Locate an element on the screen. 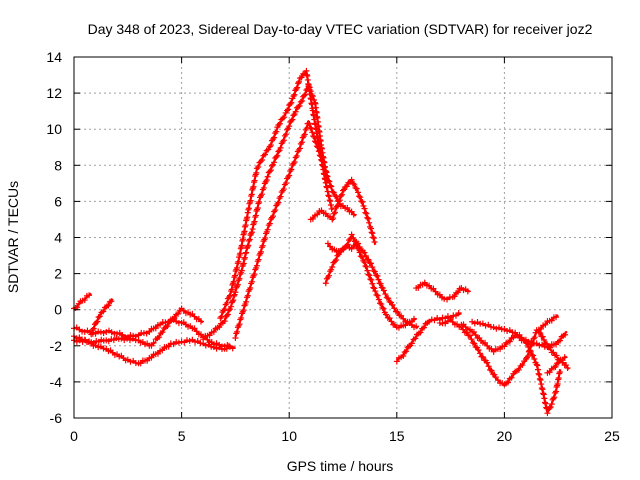 The width and height of the screenshot is (640, 480). x-tick-label: 15 is located at coordinates (397, 436).